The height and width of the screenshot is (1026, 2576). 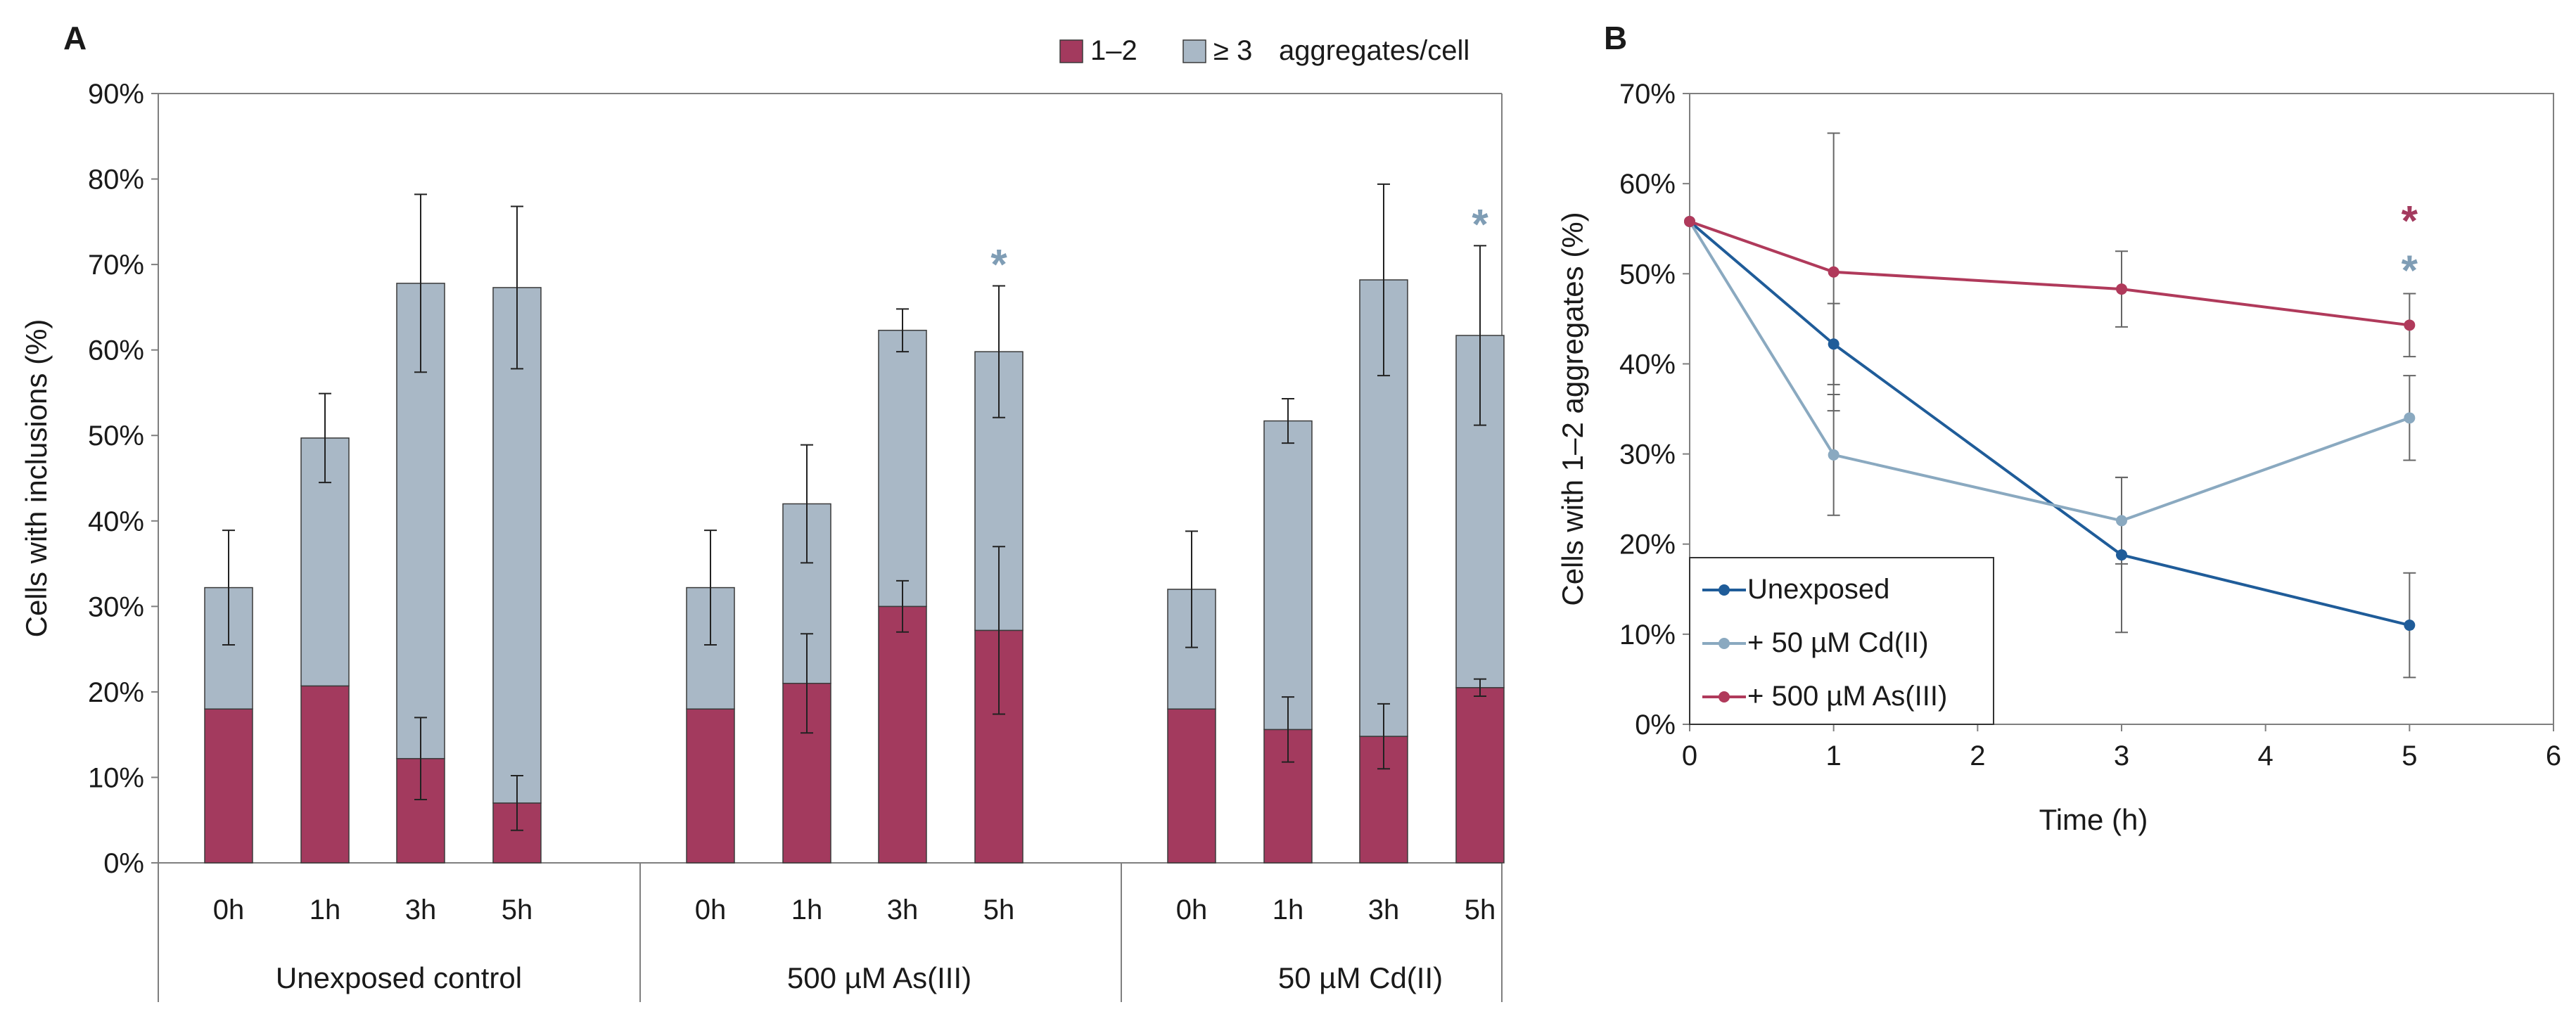 What do you see at coordinates (1838, 642) in the screenshot?
I see `legend-label: + 50 µM Cd(II)` at bounding box center [1838, 642].